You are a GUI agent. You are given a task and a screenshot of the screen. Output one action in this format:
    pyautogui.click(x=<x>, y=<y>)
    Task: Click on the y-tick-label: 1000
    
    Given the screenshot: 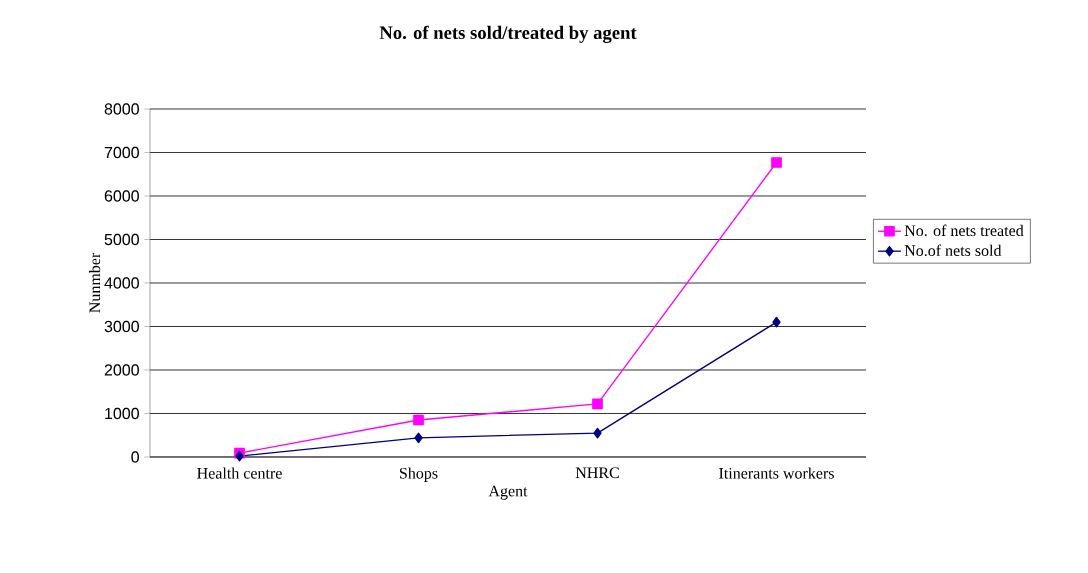 What is the action you would take?
    pyautogui.click(x=122, y=413)
    